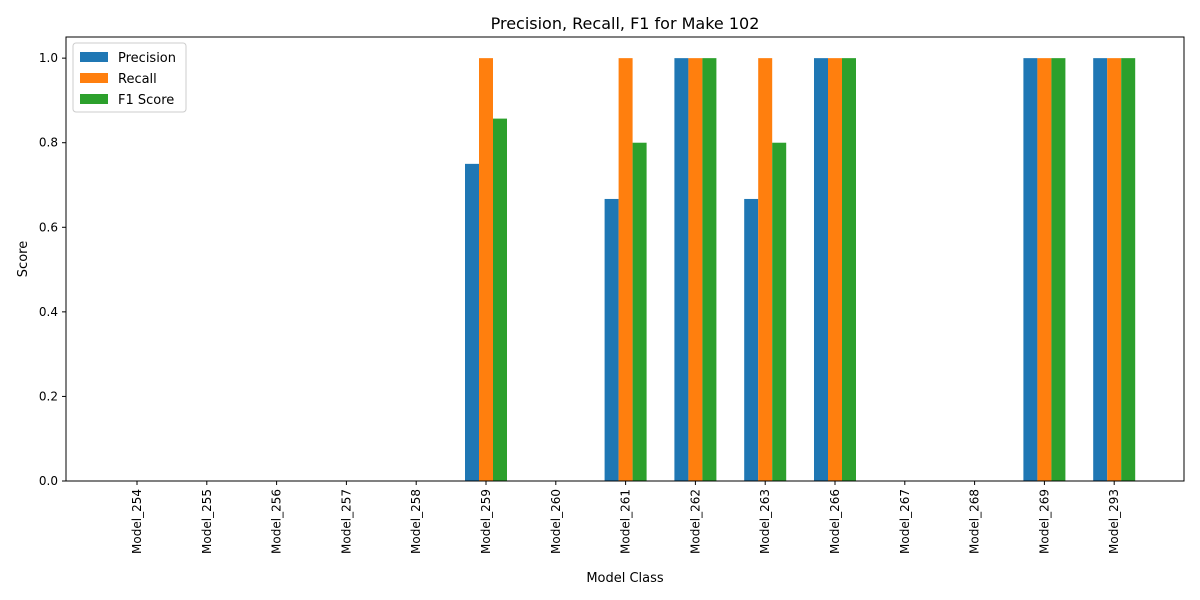  I want to click on legend-label-f1-score: F1 Score, so click(146, 100).